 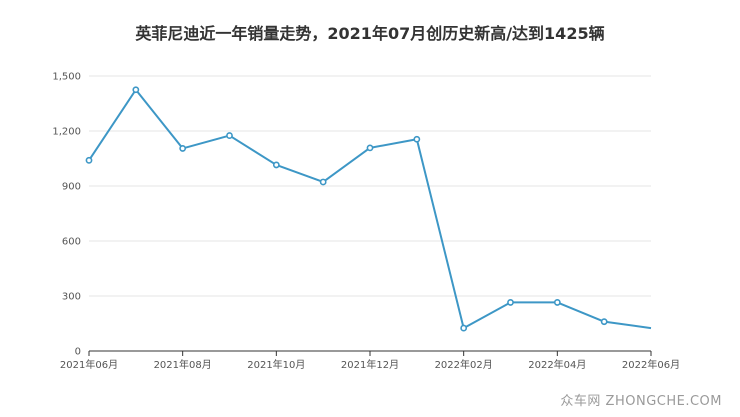 What do you see at coordinates (71, 242) in the screenshot?
I see `y-tick-label: 600` at bounding box center [71, 242].